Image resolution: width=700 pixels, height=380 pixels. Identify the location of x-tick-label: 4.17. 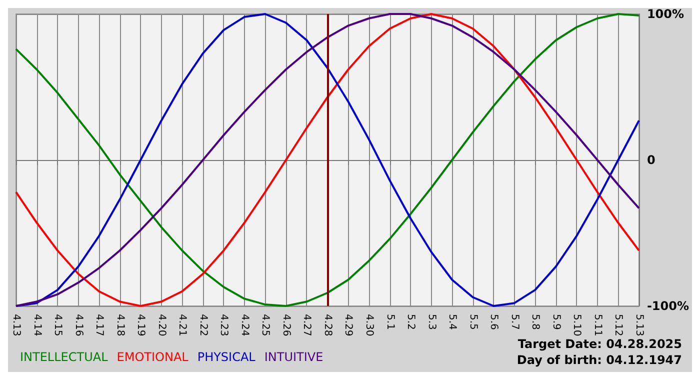
(99, 325).